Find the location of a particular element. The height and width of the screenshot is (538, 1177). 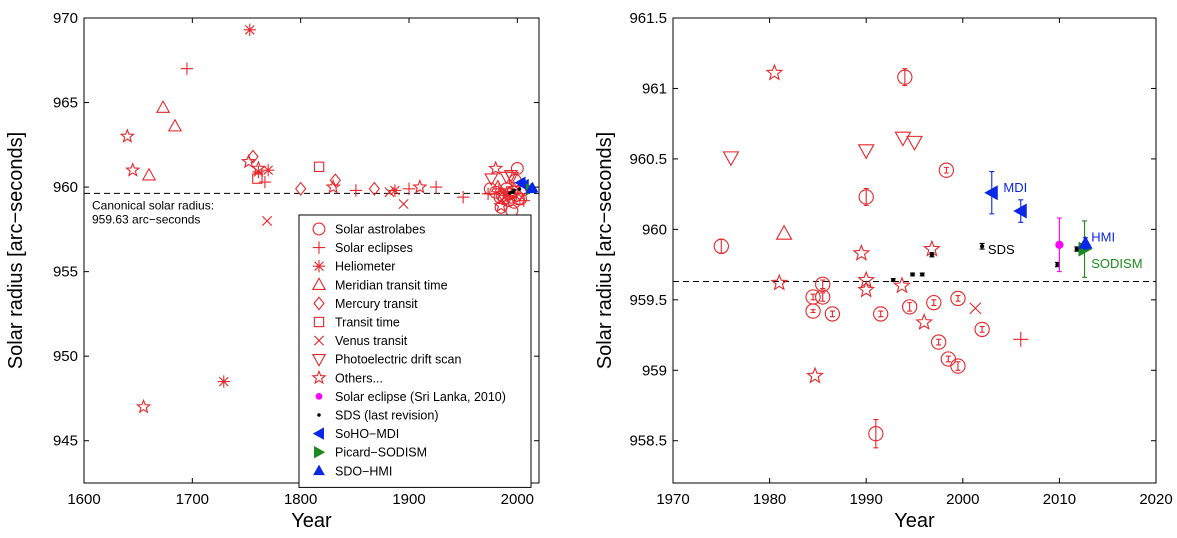

annotation-label: SDS is located at coordinates (1001, 249).